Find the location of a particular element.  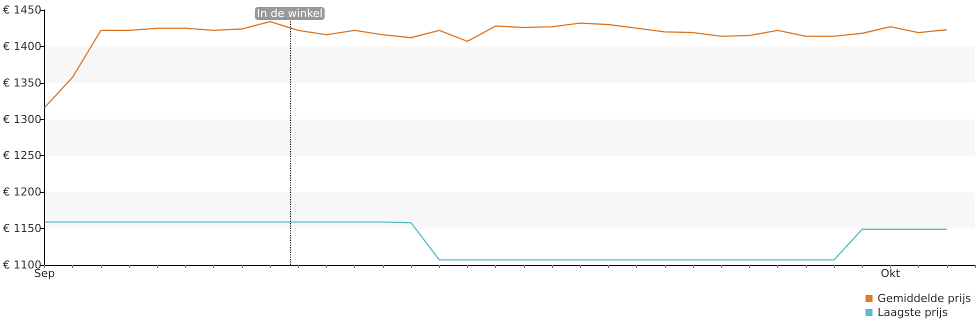

y-tick-label: € 1300 is located at coordinates (22, 119).